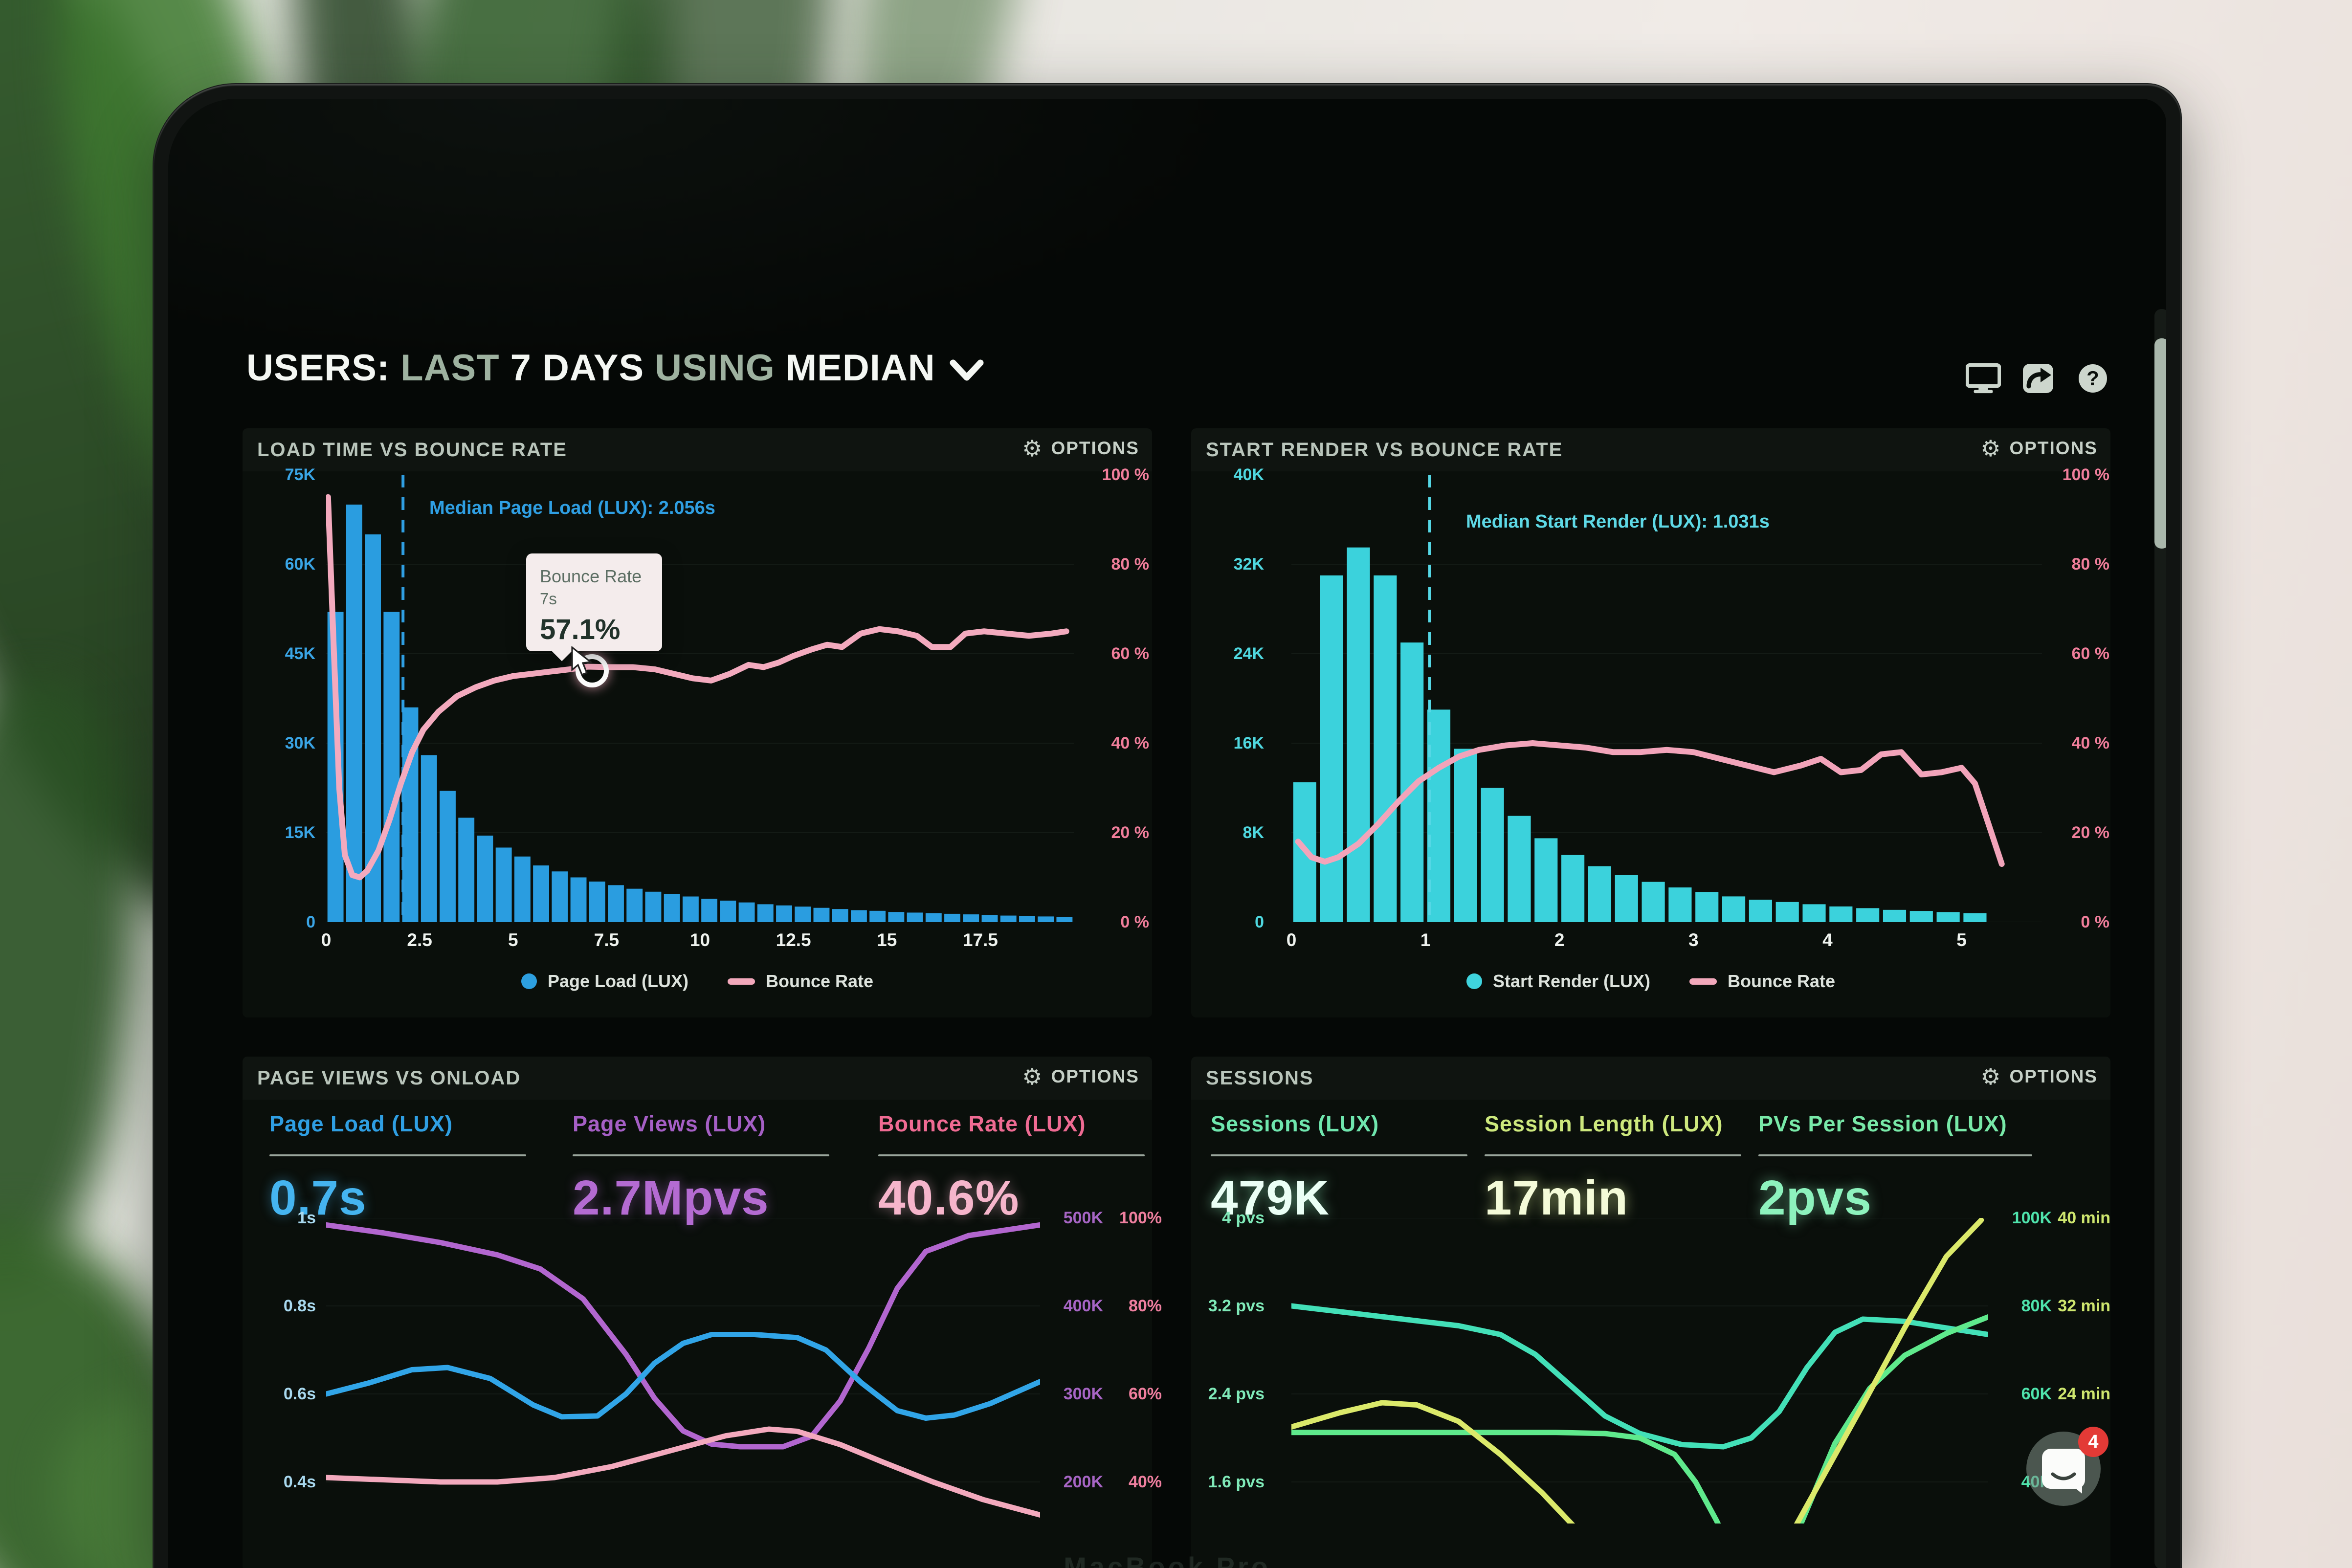 The height and width of the screenshot is (1568, 2352). Describe the element at coordinates (1618, 521) in the screenshot. I see `median-annotation: Median Start Render (LUX): 1.031s` at that location.